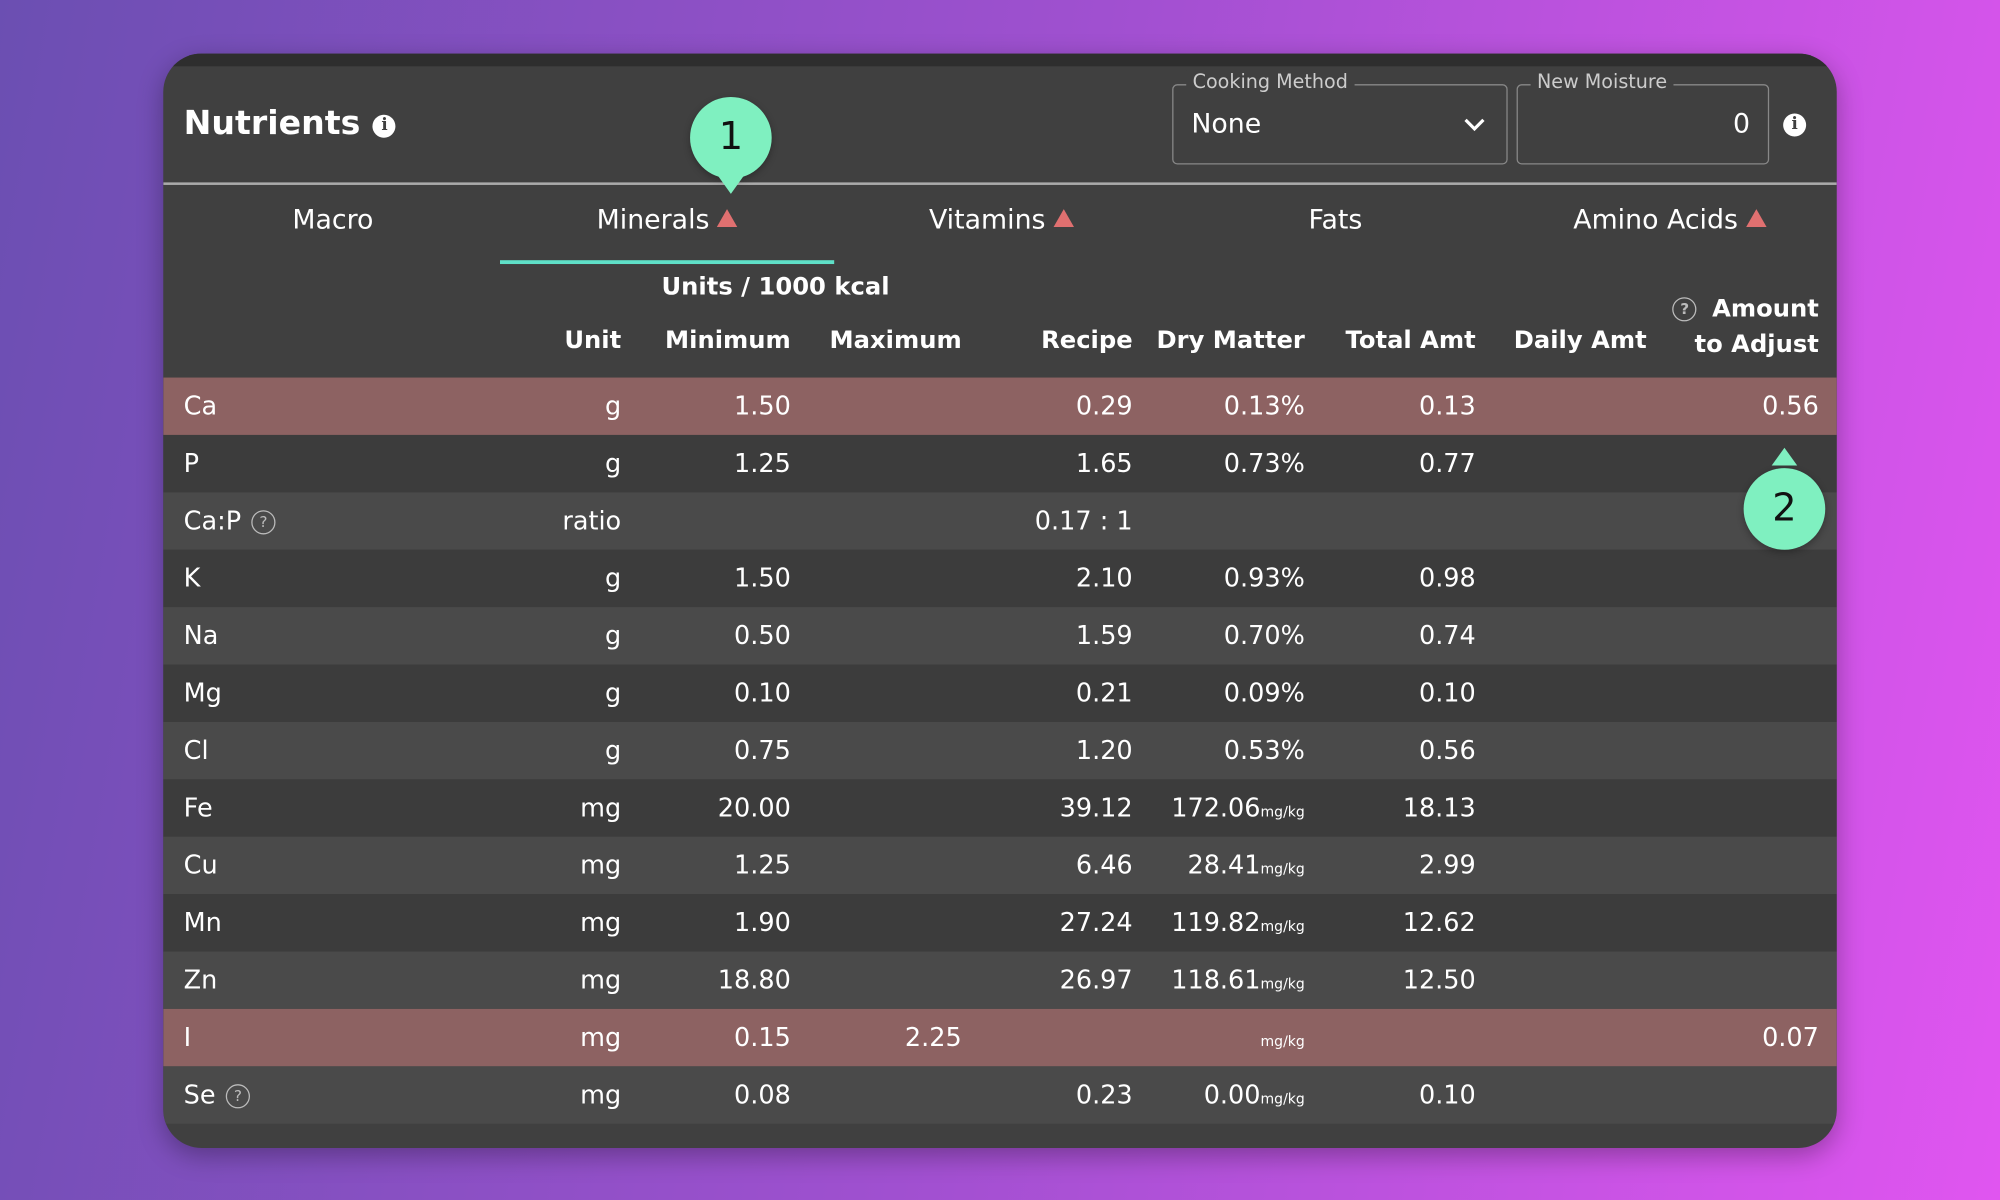  I want to click on nutrient-name: I, so click(188, 1037).